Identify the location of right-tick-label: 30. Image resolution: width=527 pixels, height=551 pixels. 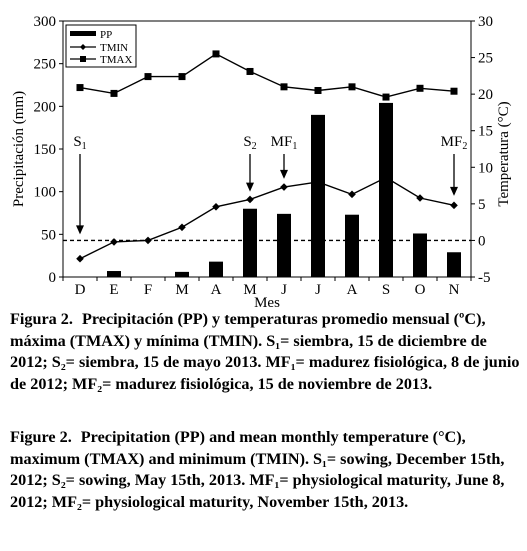
(485, 22).